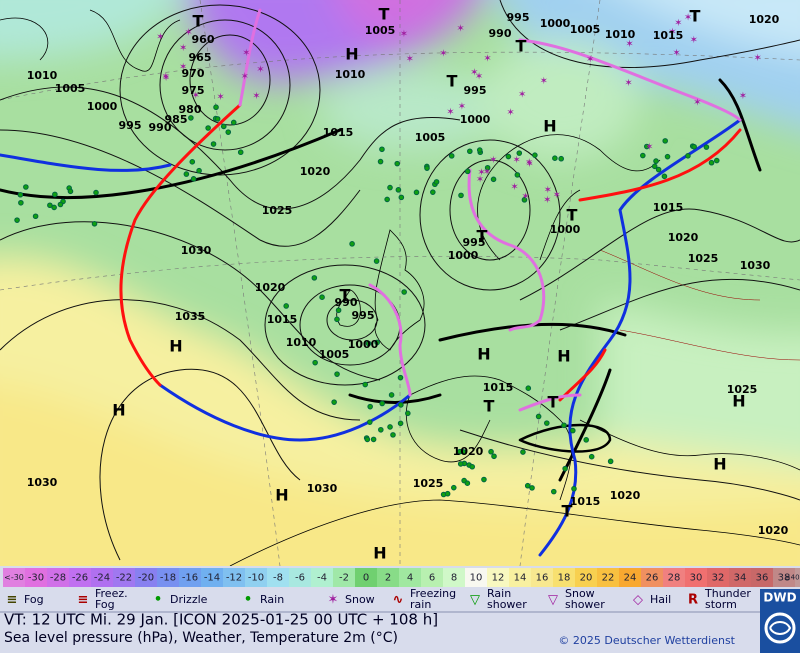 The image size is (800, 653). What do you see at coordinates (668, 207) in the screenshot?
I see `isobar-label: 1015` at bounding box center [668, 207].